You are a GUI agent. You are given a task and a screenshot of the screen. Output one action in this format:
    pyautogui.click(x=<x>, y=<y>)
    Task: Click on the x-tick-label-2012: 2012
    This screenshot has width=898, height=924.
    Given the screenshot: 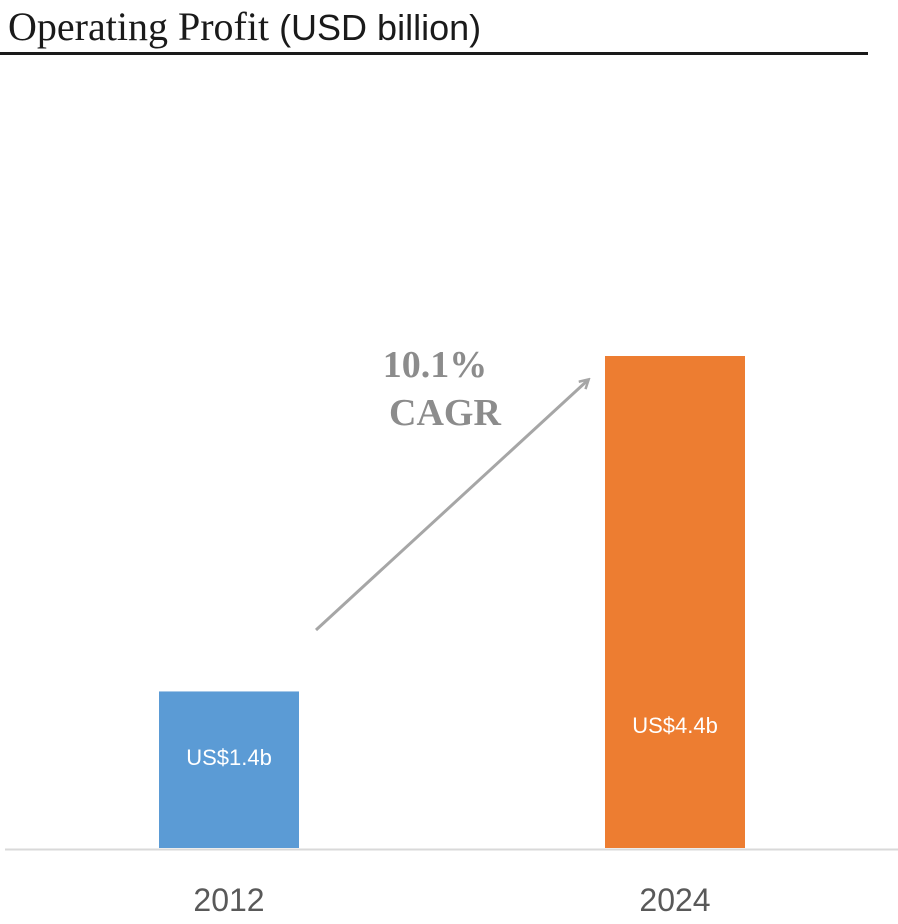 What is the action you would take?
    pyautogui.click(x=228, y=900)
    